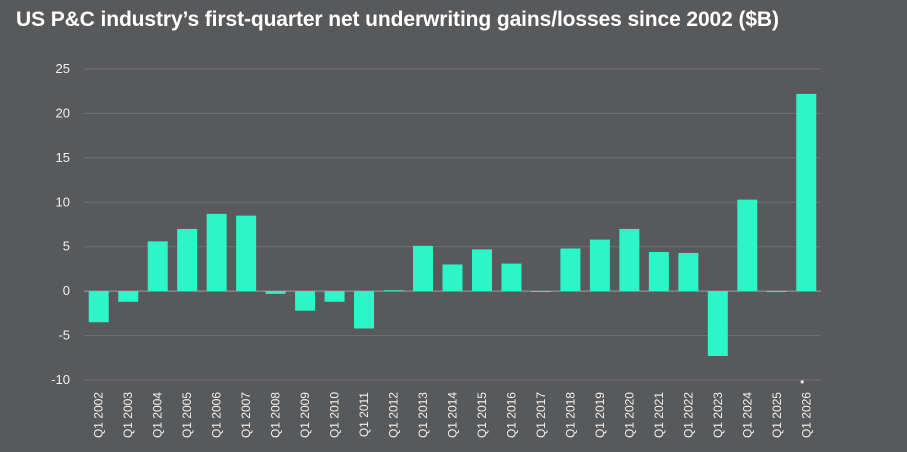 The image size is (907, 452). I want to click on x-tick-label: Q1 2014, so click(453, 415).